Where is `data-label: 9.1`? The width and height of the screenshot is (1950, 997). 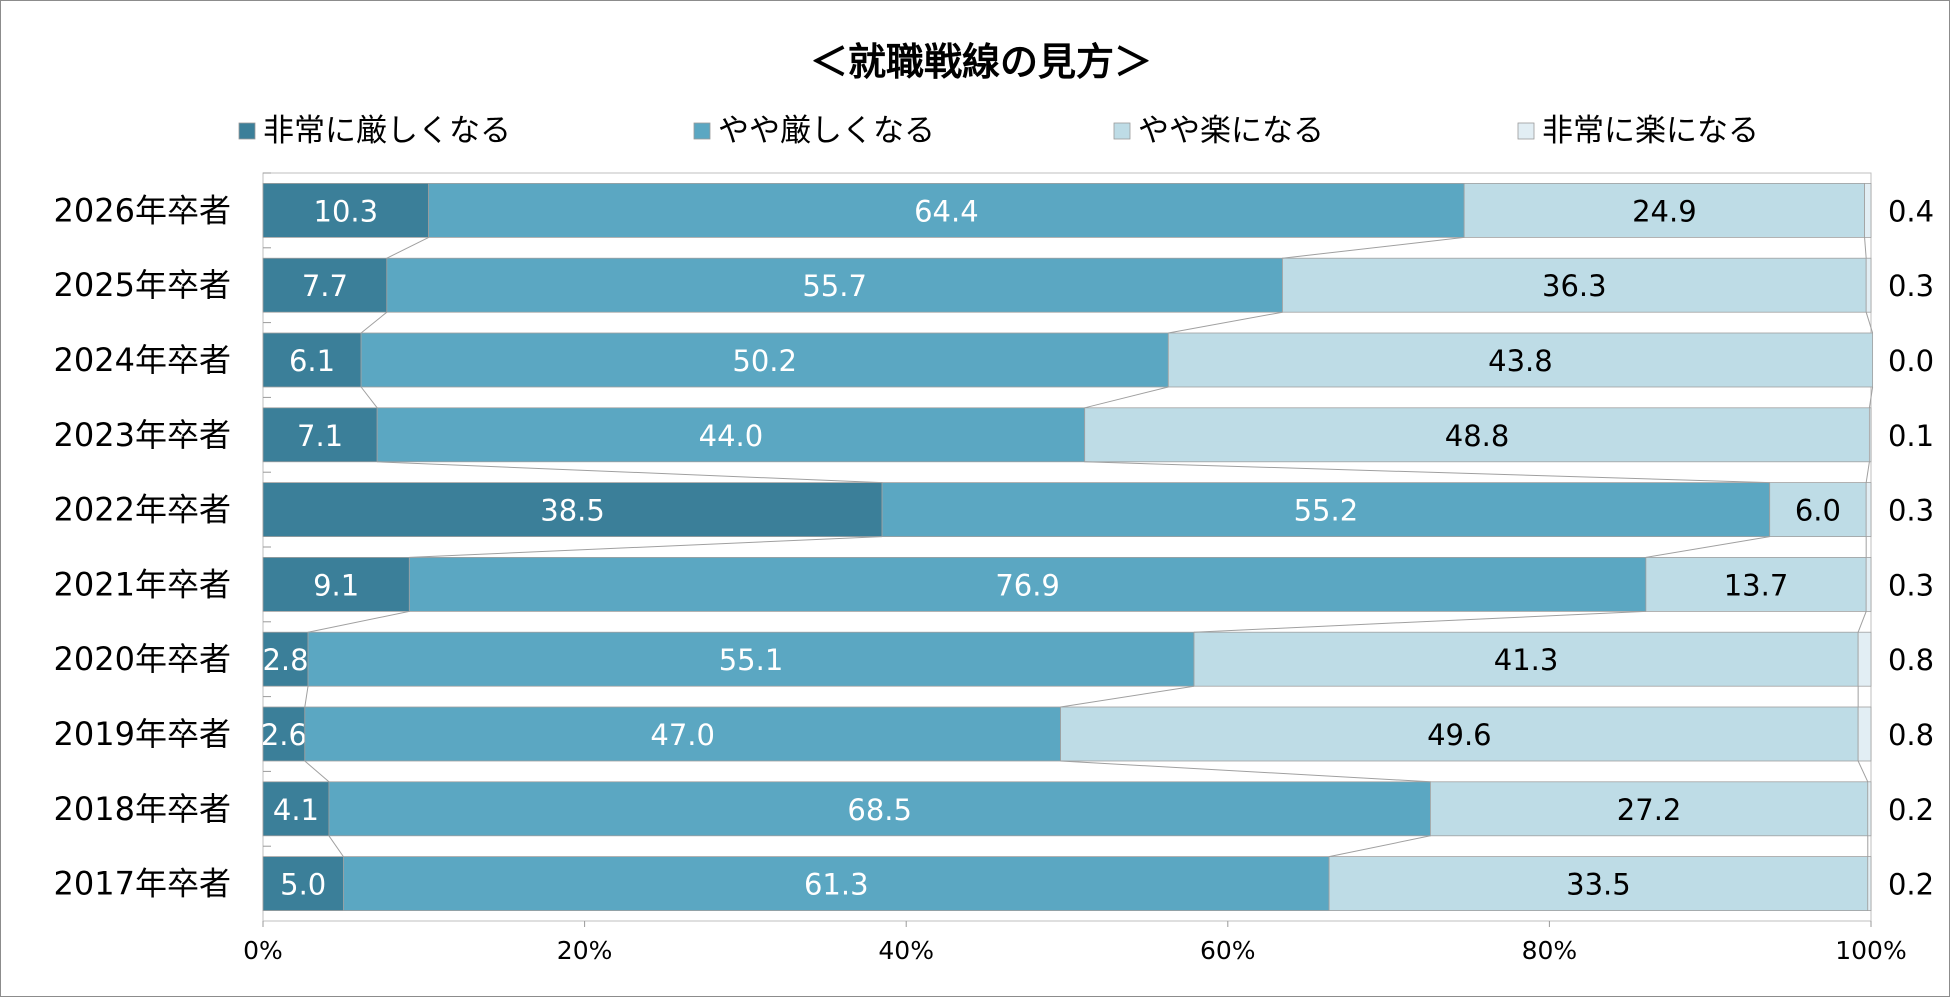
data-label: 9.1 is located at coordinates (336, 585).